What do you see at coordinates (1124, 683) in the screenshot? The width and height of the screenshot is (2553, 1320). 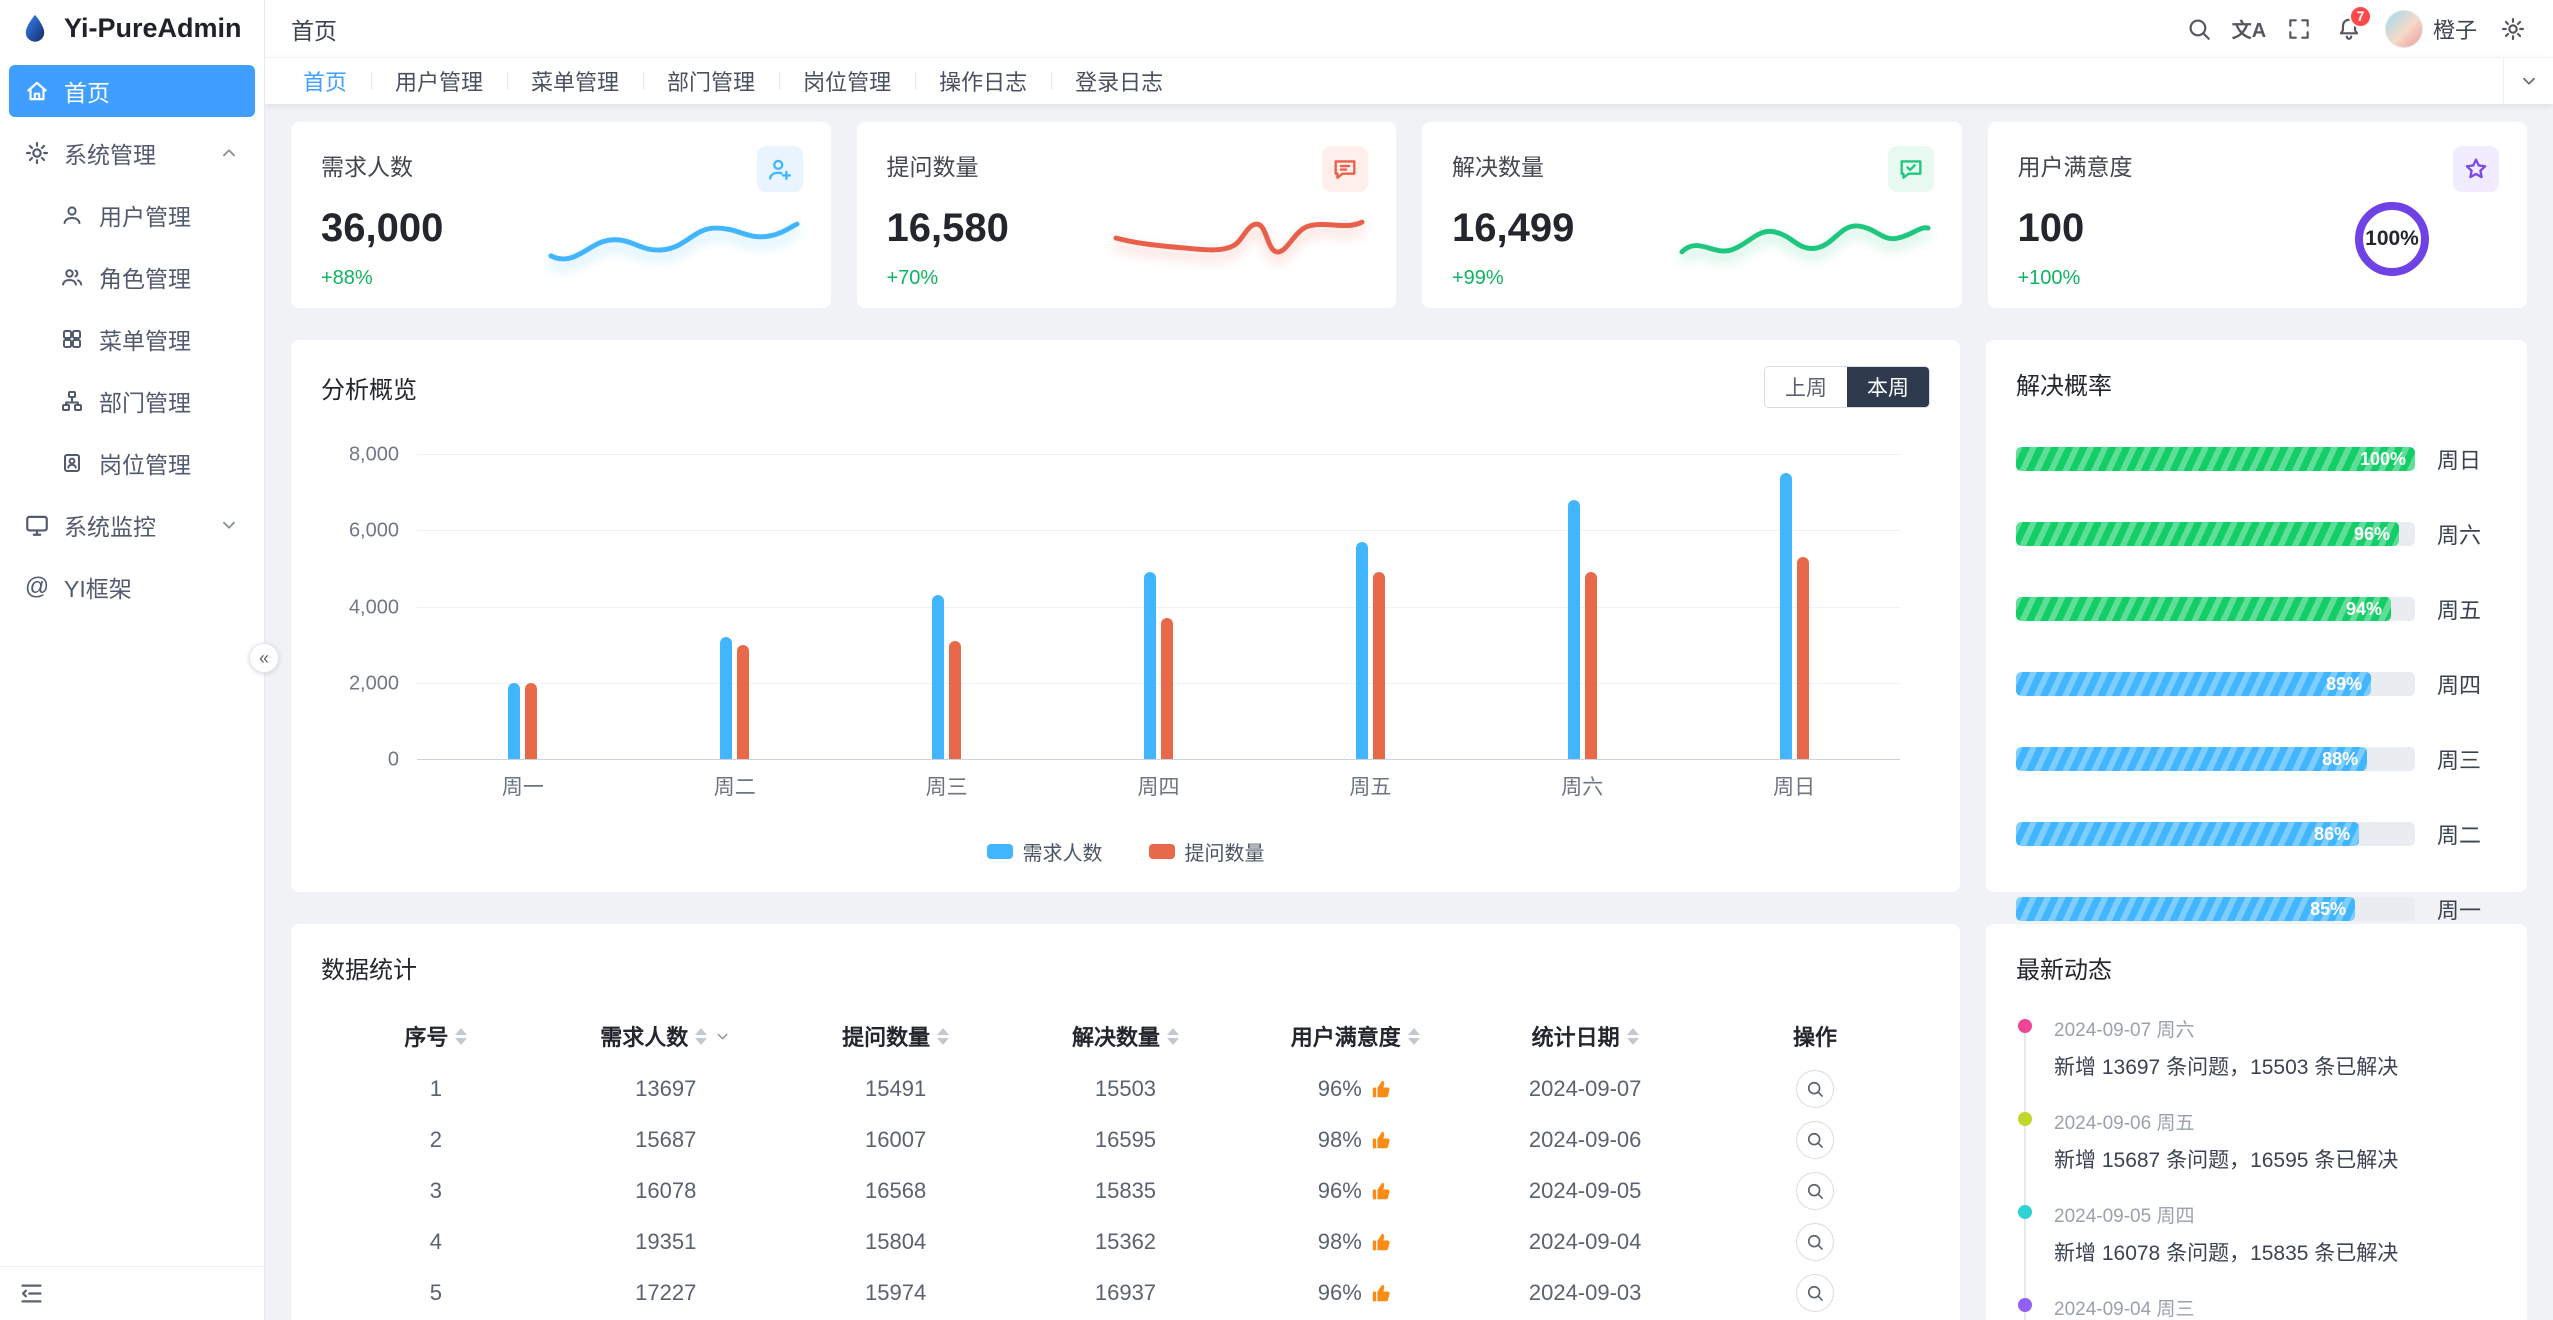 I see `grid-line: 2,000` at bounding box center [1124, 683].